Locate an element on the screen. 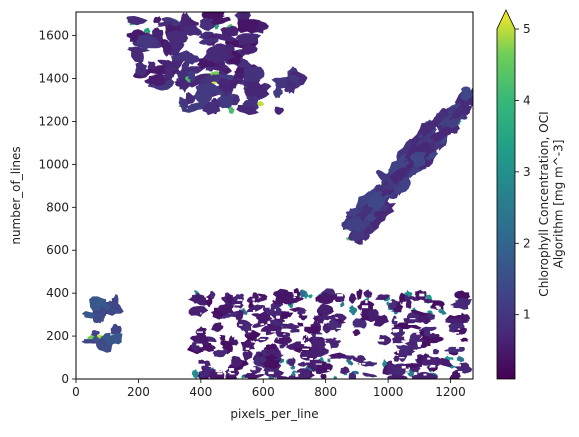 This screenshot has height=437, width=579. colorbar-tick-label: 1 is located at coordinates (527, 315).